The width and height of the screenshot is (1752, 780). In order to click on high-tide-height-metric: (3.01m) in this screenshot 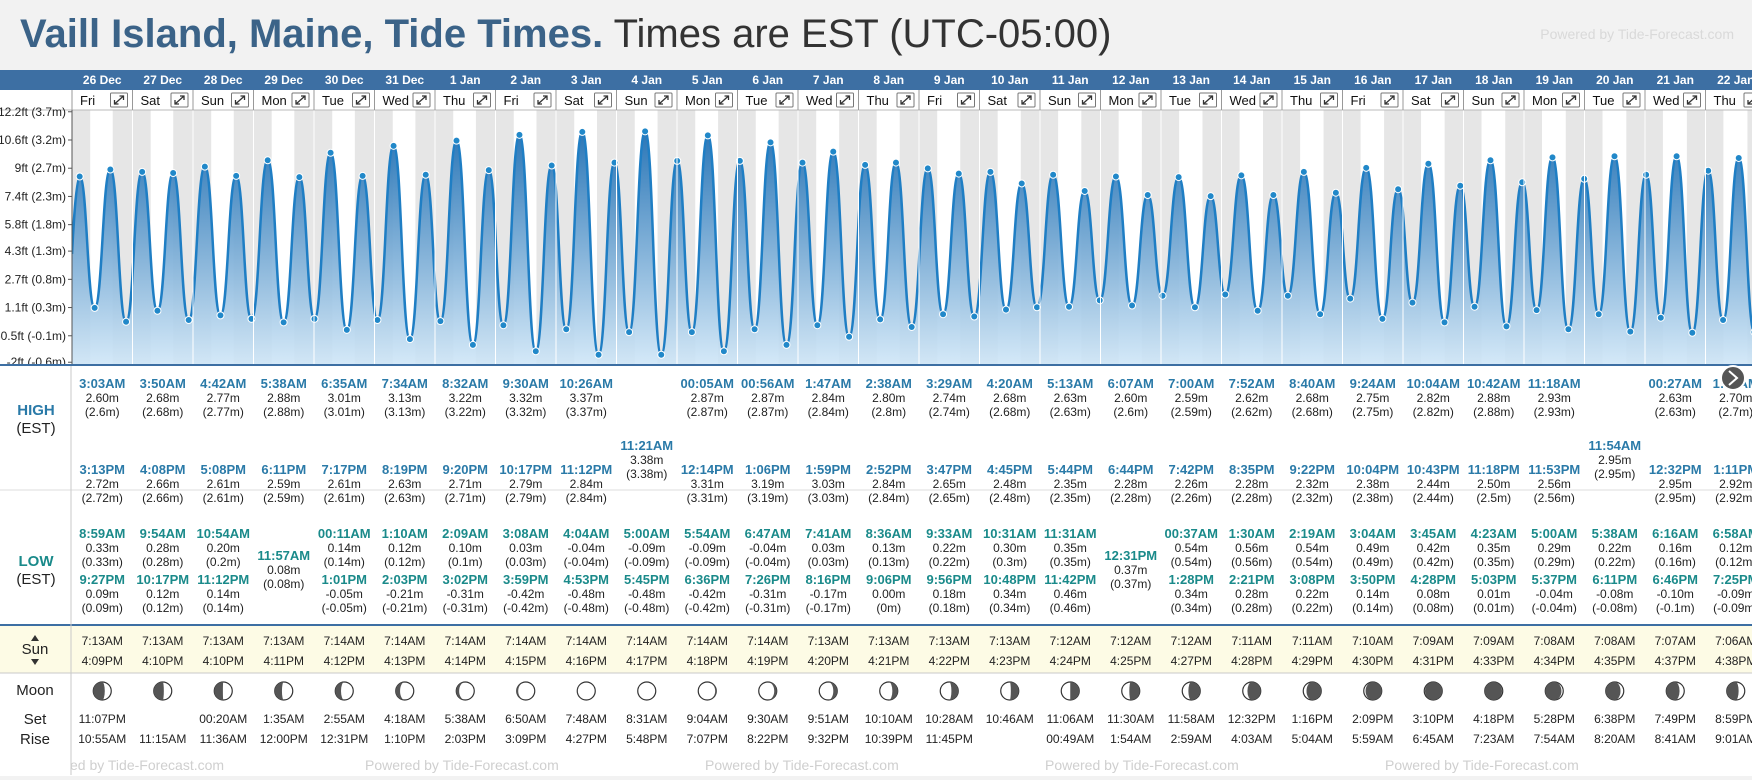, I will do `click(344, 412)`.